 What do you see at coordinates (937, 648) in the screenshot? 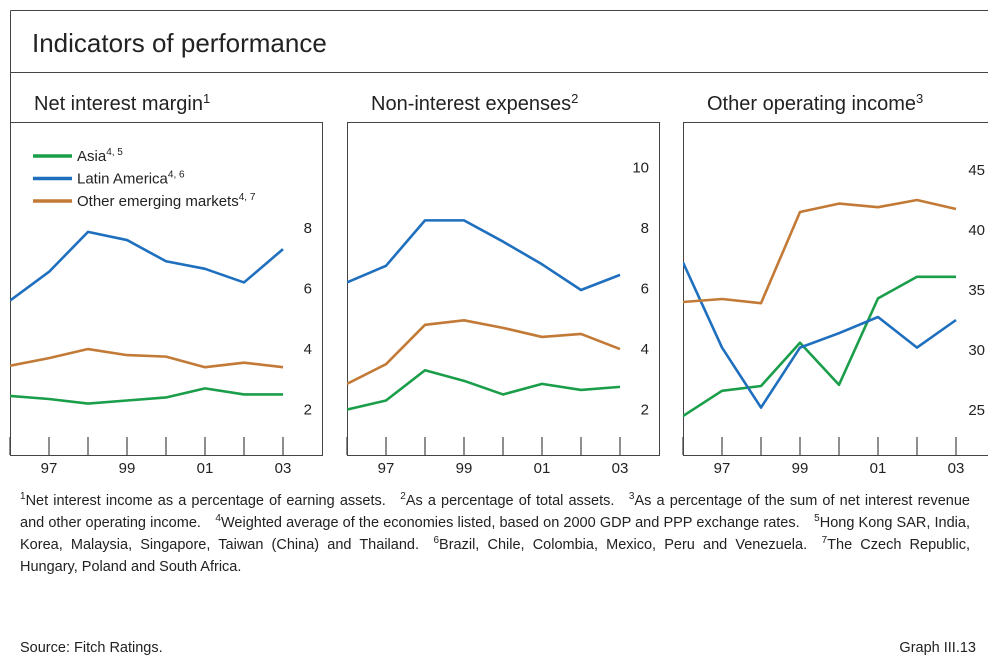
I see `graph-label: Graph III.13` at bounding box center [937, 648].